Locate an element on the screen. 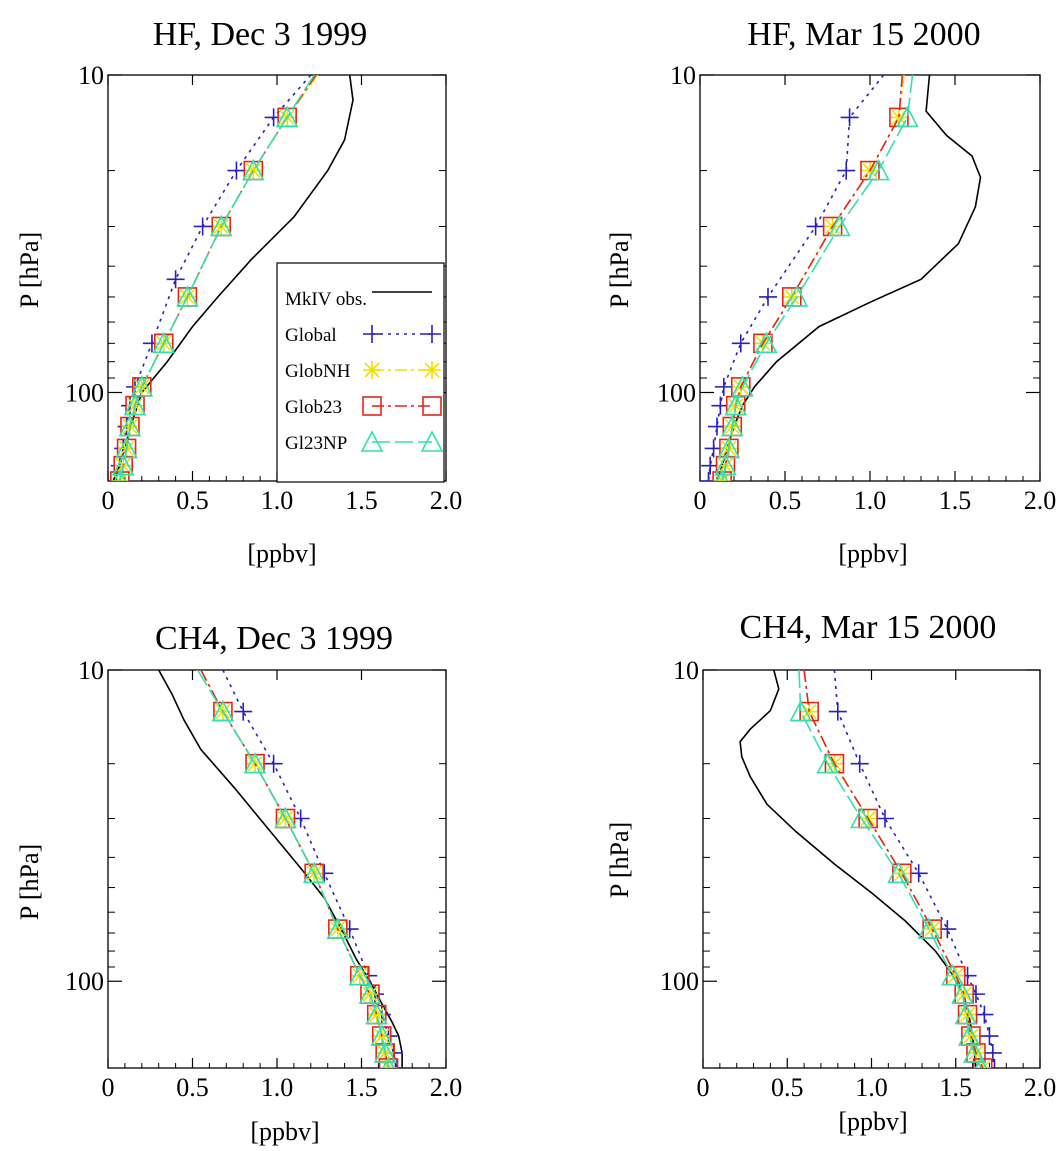  series-line-global is located at coordinates (310, 869).